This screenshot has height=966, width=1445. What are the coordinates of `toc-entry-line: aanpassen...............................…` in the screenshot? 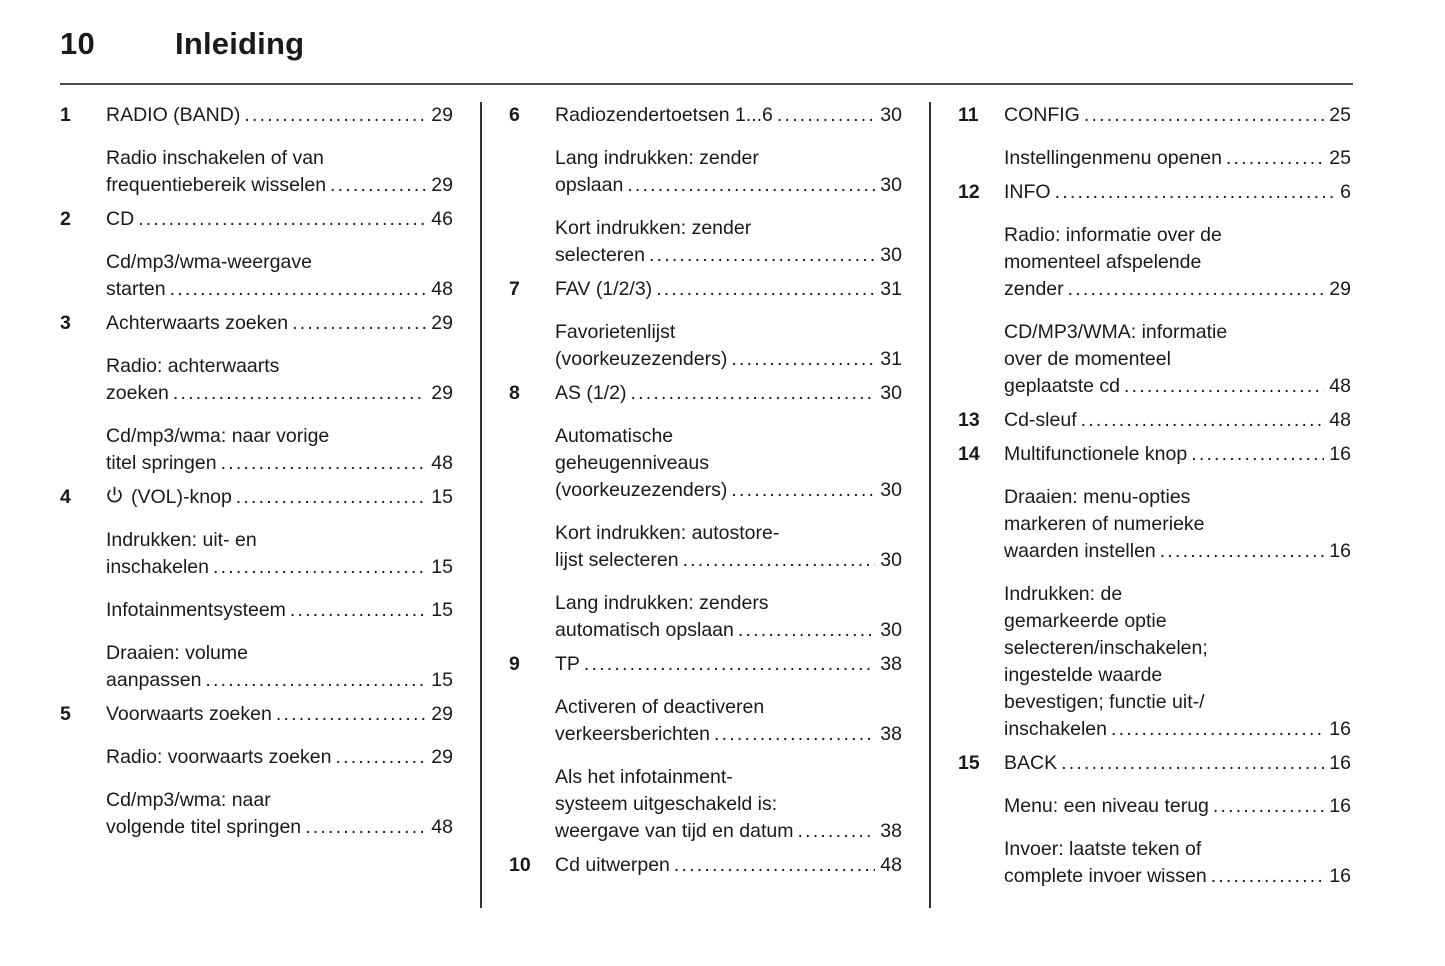 It's located at (279, 680).